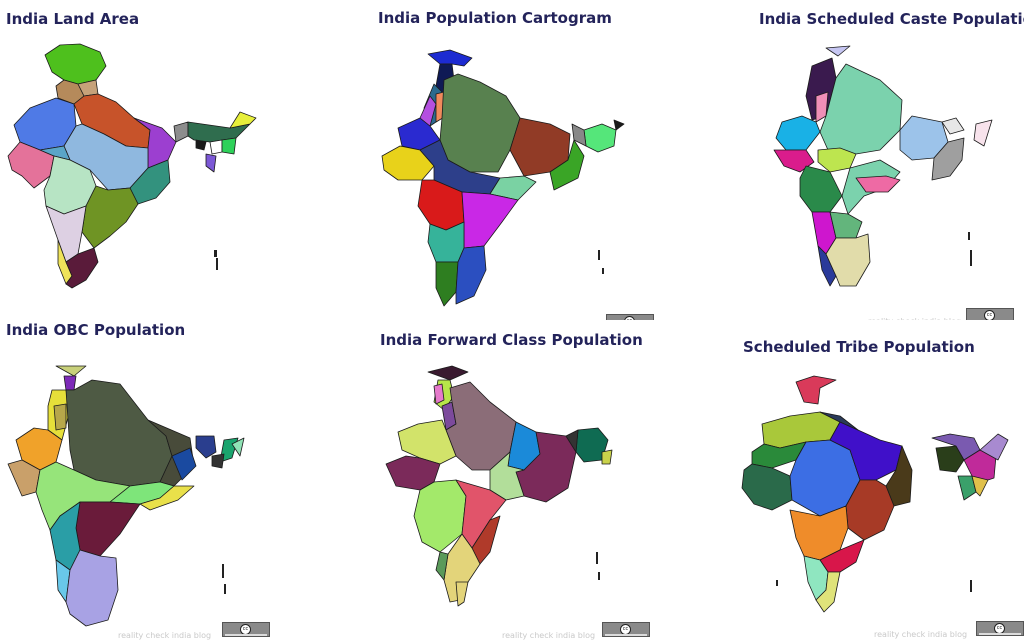 This screenshot has width=1024, height=640. I want to click on india-scheduled-caste-map, so click(883, 166).